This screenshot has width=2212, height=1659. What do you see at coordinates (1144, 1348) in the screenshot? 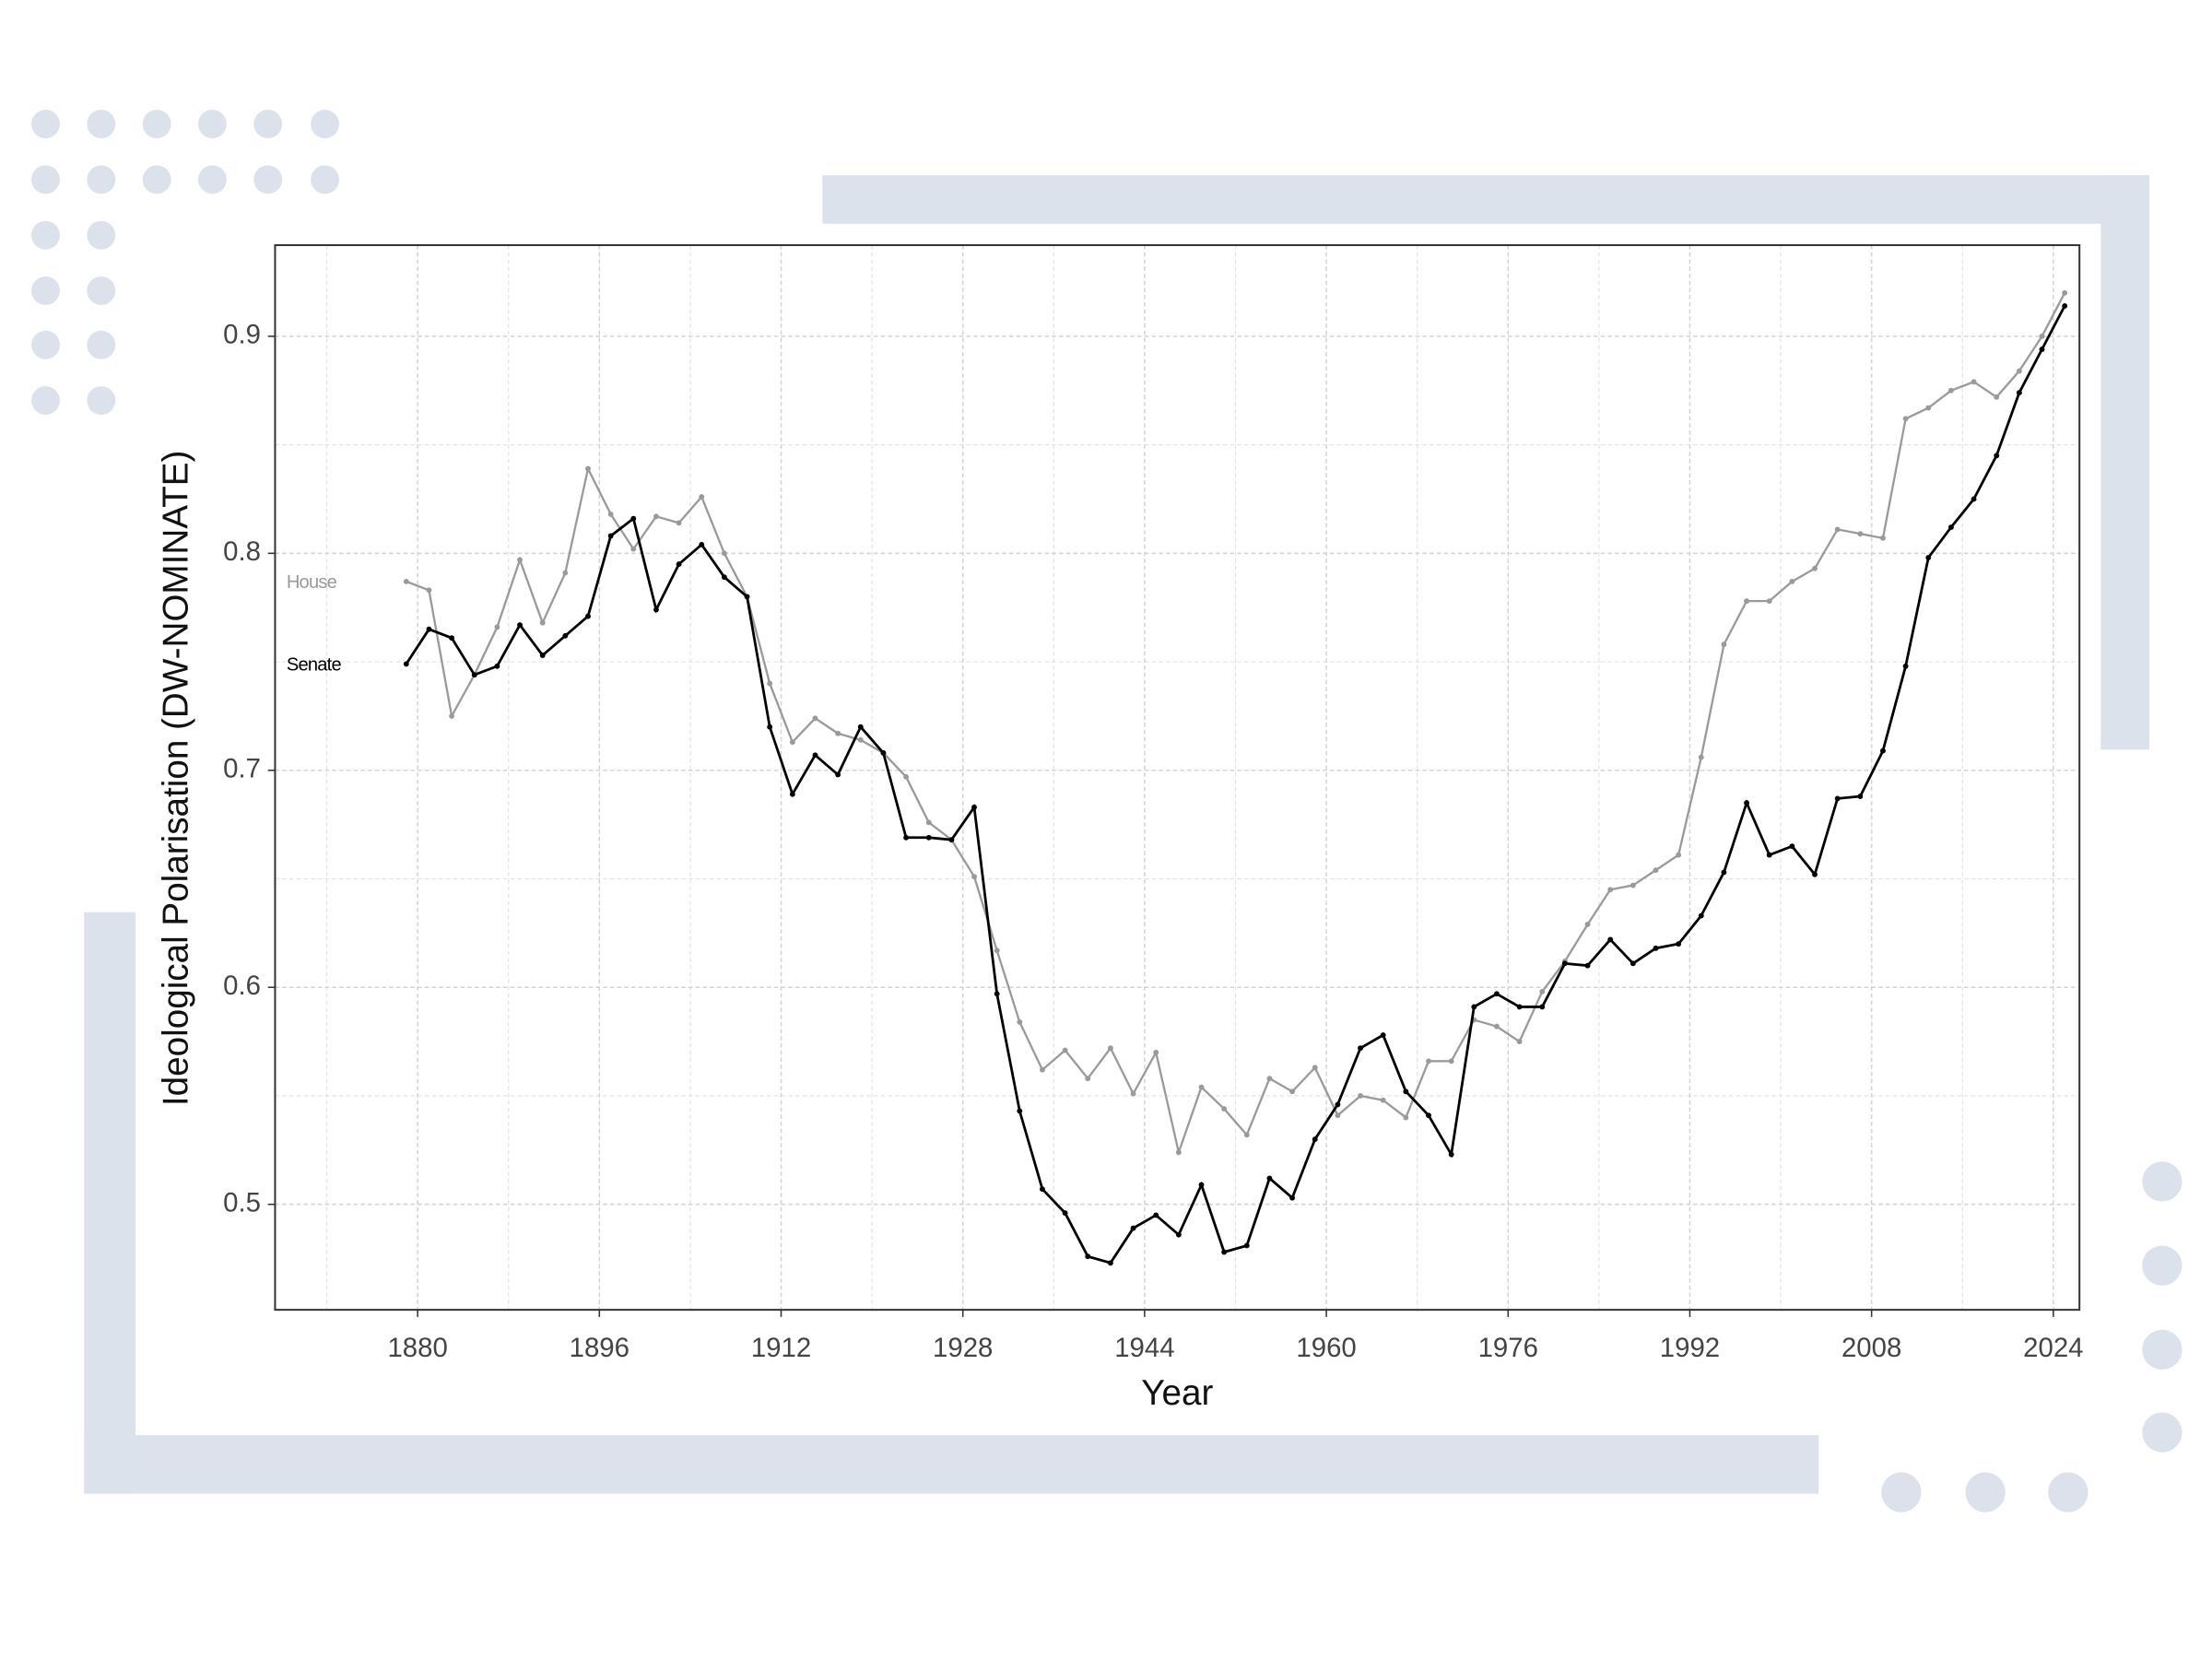
I see `x-tick-label: 1944` at bounding box center [1144, 1348].